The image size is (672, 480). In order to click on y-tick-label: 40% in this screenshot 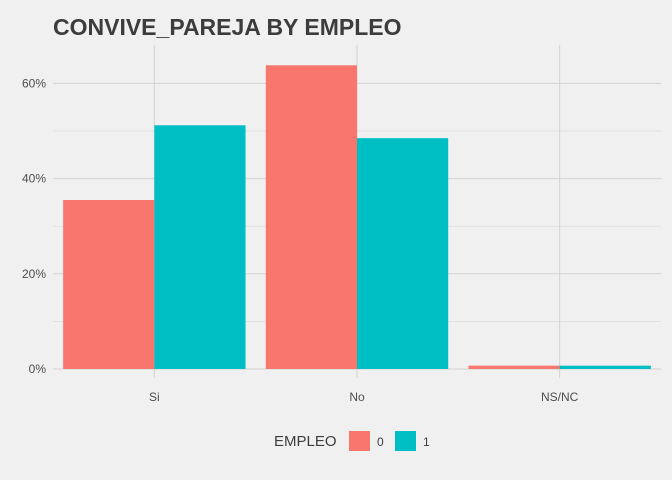, I will do `click(34, 179)`.